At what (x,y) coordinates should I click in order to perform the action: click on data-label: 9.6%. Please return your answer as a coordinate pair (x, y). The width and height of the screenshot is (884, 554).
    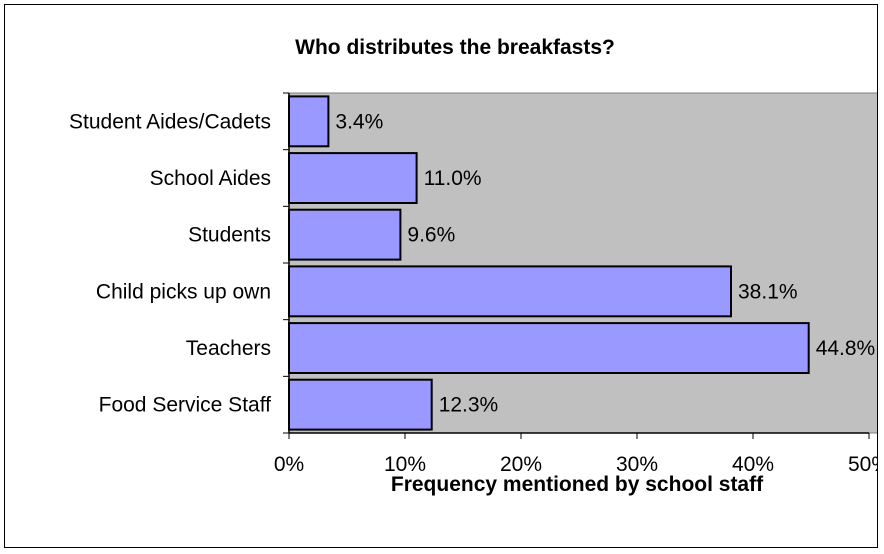
    Looking at the image, I should click on (431, 235).